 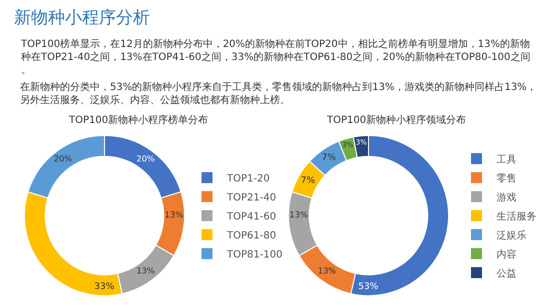 I want to click on chart-title: TOP100新物种小程序领域分布, so click(x=396, y=120).